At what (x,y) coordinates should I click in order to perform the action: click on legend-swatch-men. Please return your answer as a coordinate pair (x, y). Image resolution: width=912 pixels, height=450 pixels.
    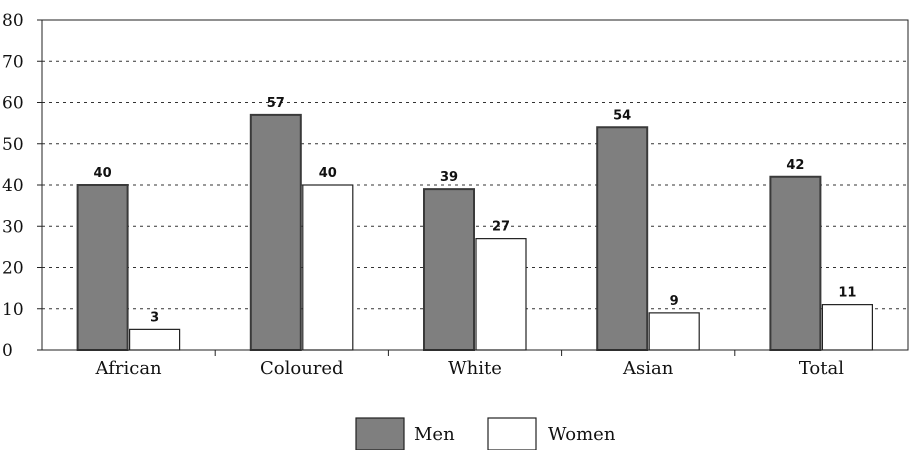
    Looking at the image, I should click on (380, 433).